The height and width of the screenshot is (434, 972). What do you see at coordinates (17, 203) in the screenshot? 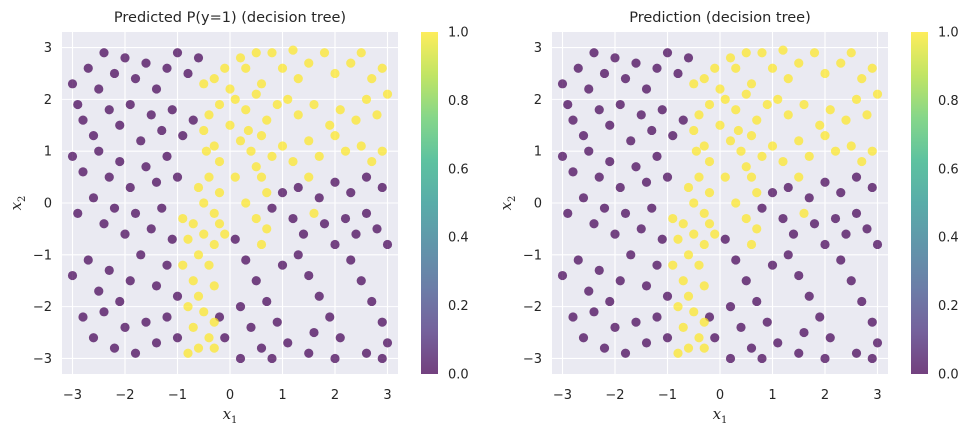
I see `panel-1-ylabel: x2` at bounding box center [17, 203].